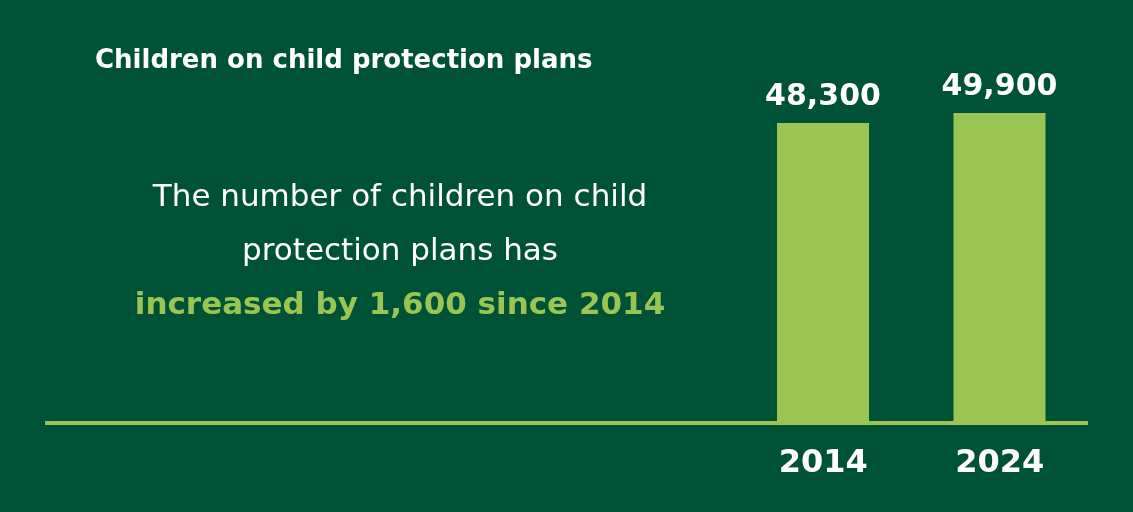 The height and width of the screenshot is (512, 1133). I want to click on x-tick-label: 2014, so click(823, 460).